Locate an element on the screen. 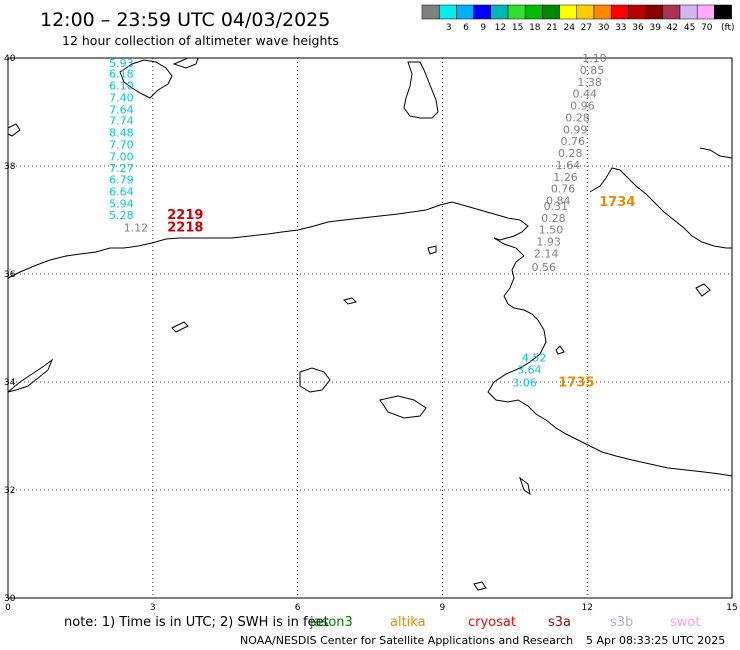 This screenshot has height=650, width=740. wave-height-value: 0.99 is located at coordinates (575, 129).